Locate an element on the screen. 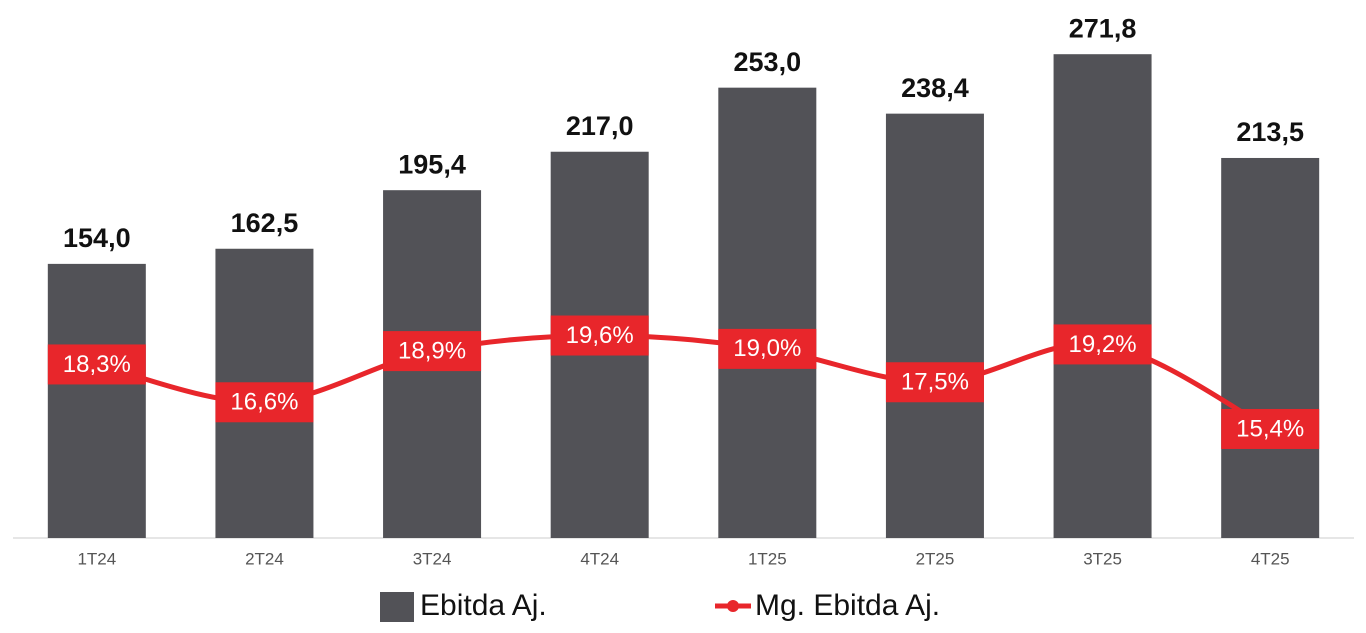  x-tick-label: 1T24 is located at coordinates (96, 558).